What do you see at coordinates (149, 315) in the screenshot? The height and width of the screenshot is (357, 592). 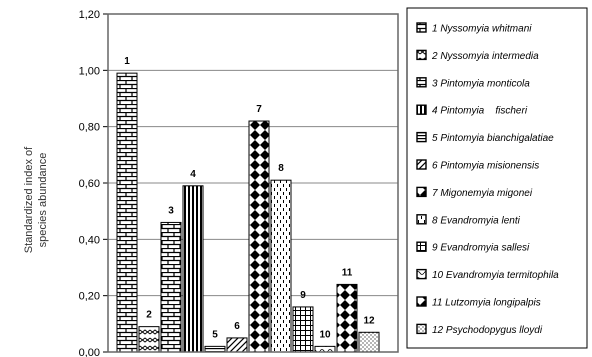 I see `bar-label: 2` at bounding box center [149, 315].